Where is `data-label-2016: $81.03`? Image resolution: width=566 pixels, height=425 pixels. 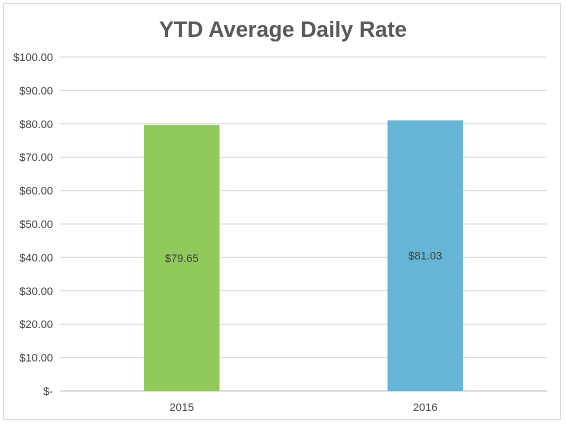 data-label-2016: $81.03 is located at coordinates (425, 257).